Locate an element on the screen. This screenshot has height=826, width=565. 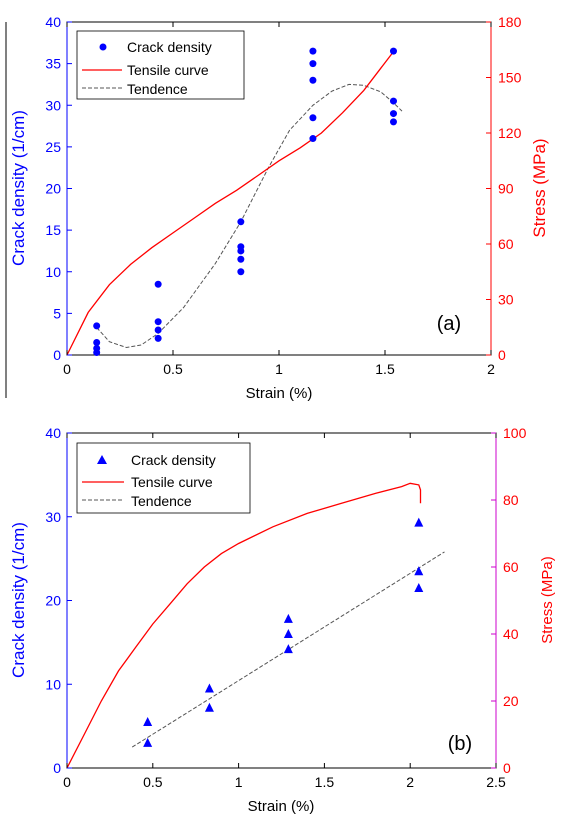
chart-a-y2-axis-label: Stress (MPa) is located at coordinates (539, 187).